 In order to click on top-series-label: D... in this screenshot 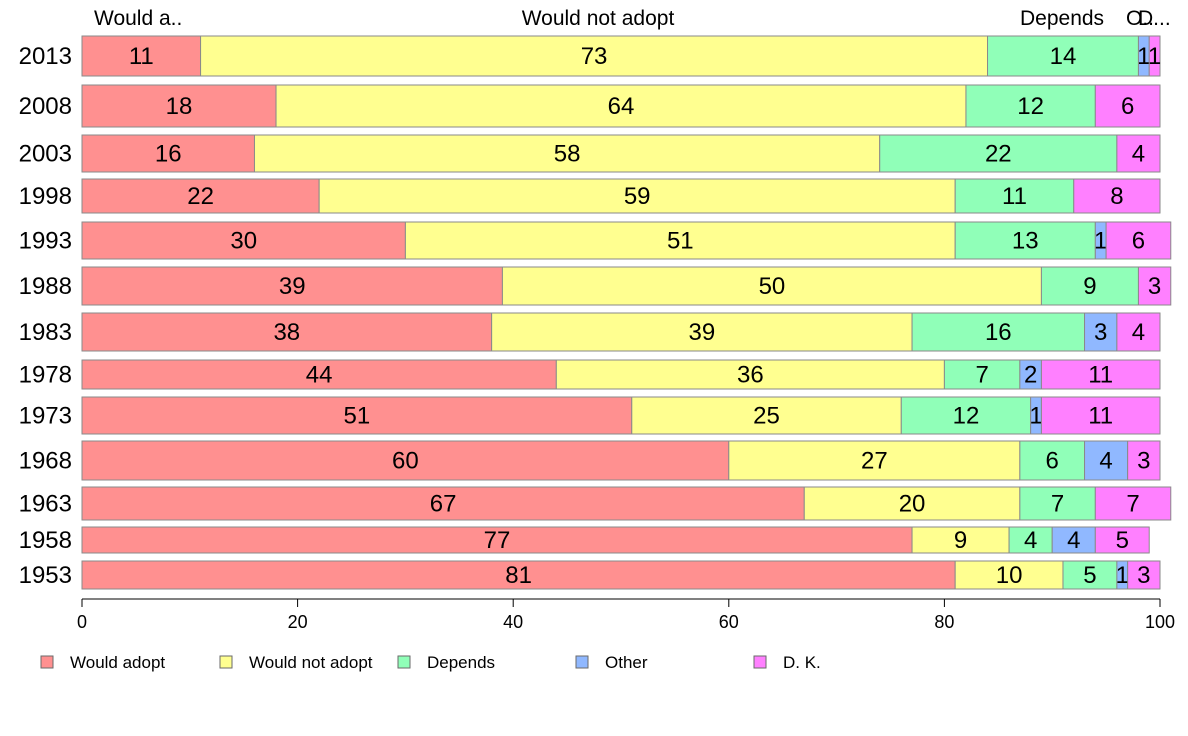, I will do `click(1154, 18)`.